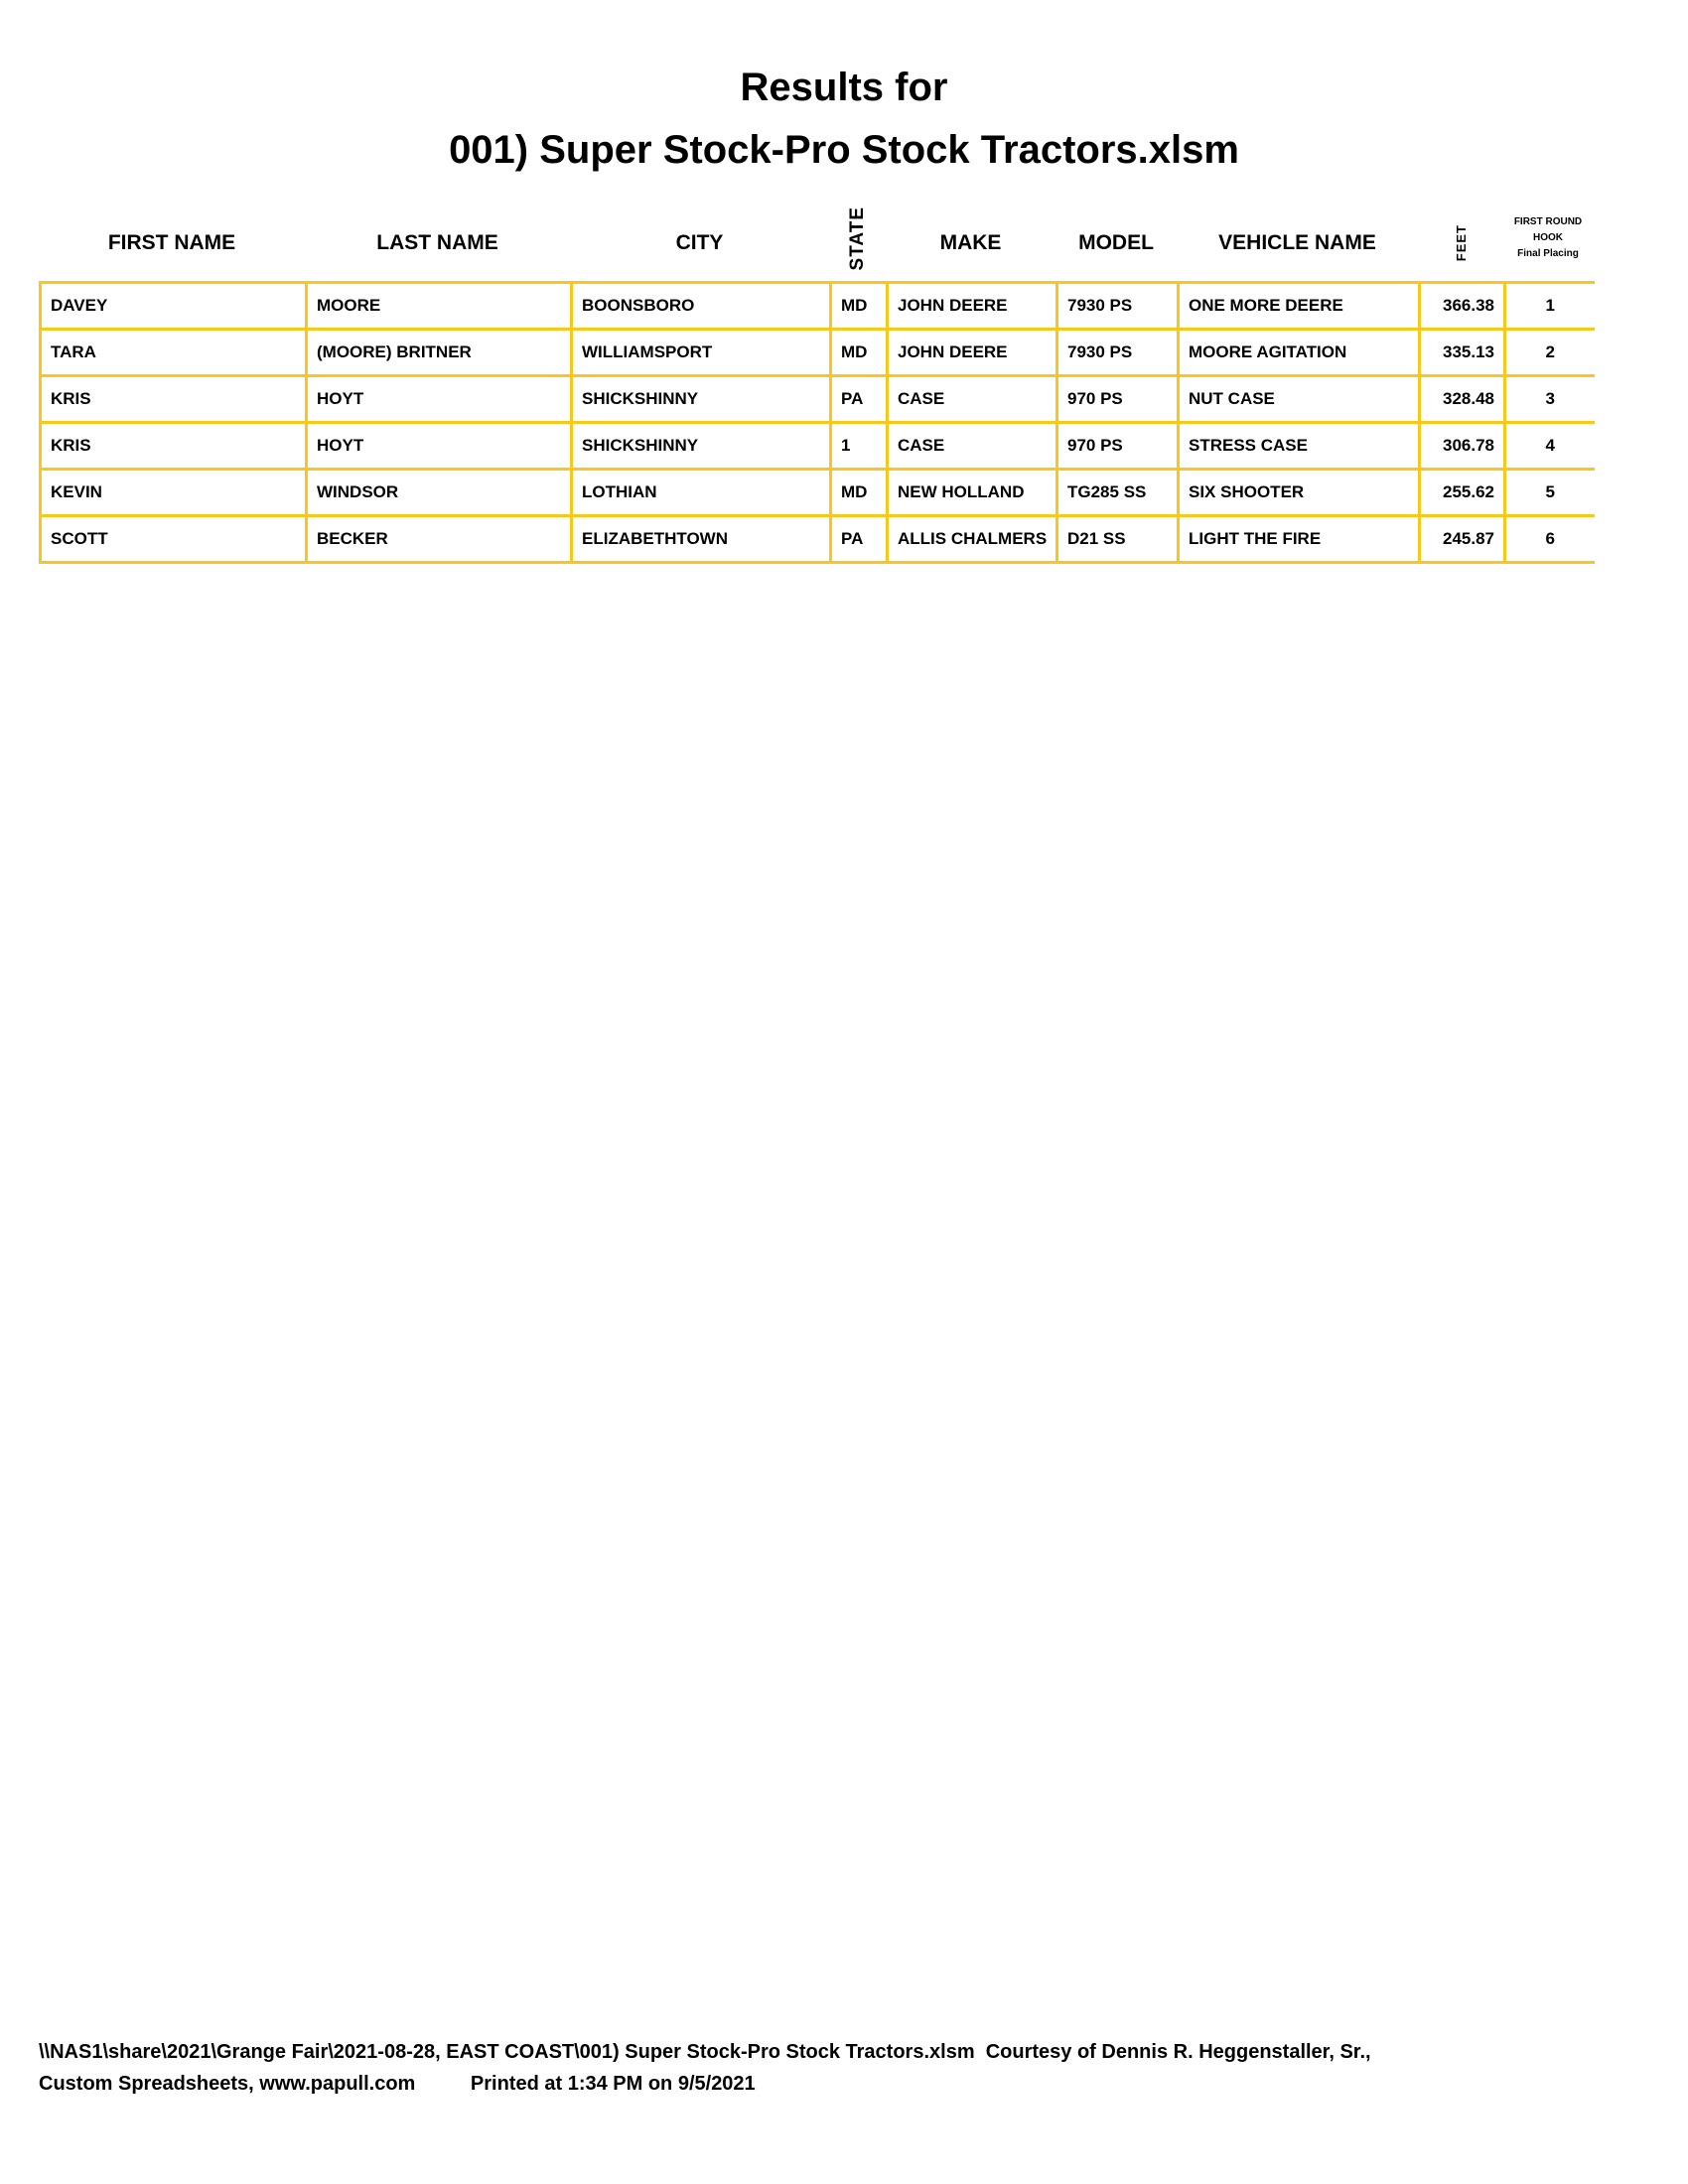 This screenshot has height=2184, width=1688. Describe the element at coordinates (439, 539) in the screenshot. I see `cell-last-name: BECKER` at that location.